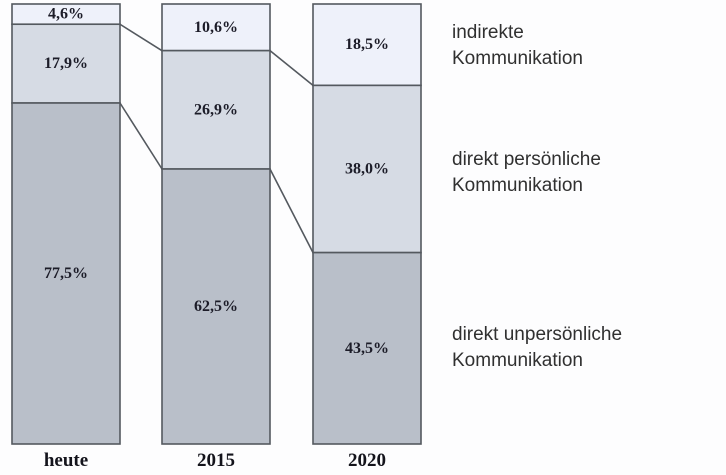 Image resolution: width=726 pixels, height=475 pixels. What do you see at coordinates (216, 460) in the screenshot?
I see `x-axis-label-2015: 2015` at bounding box center [216, 460].